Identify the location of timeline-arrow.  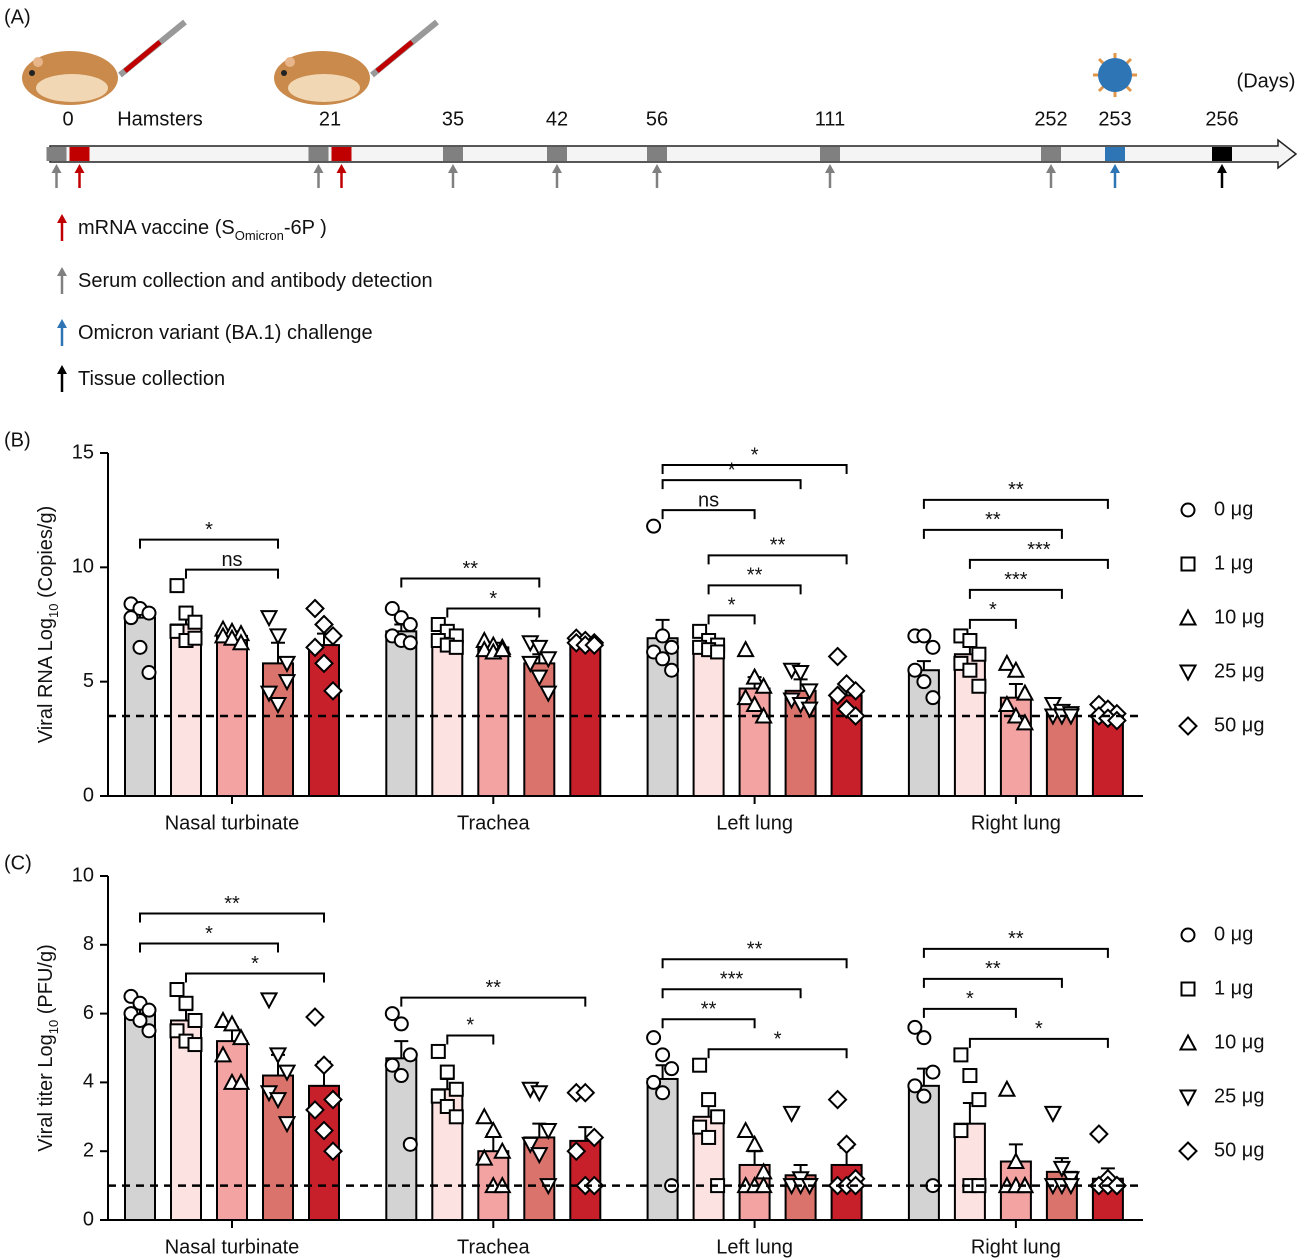
(673, 154).